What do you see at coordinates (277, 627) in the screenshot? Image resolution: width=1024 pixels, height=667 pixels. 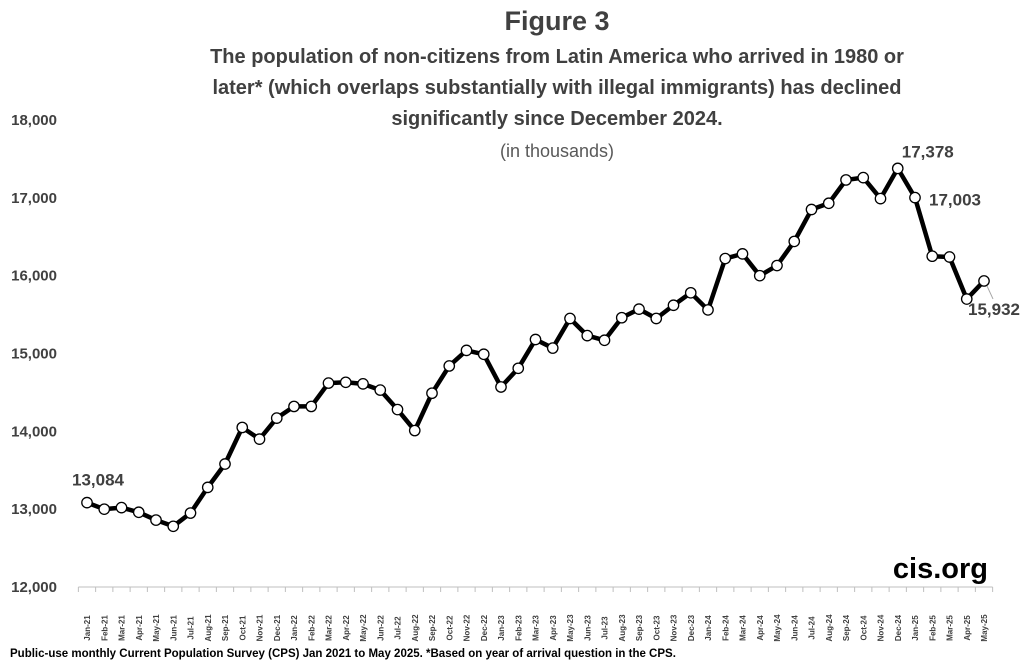 I see `x-tick-label: Dec-21` at bounding box center [277, 627].